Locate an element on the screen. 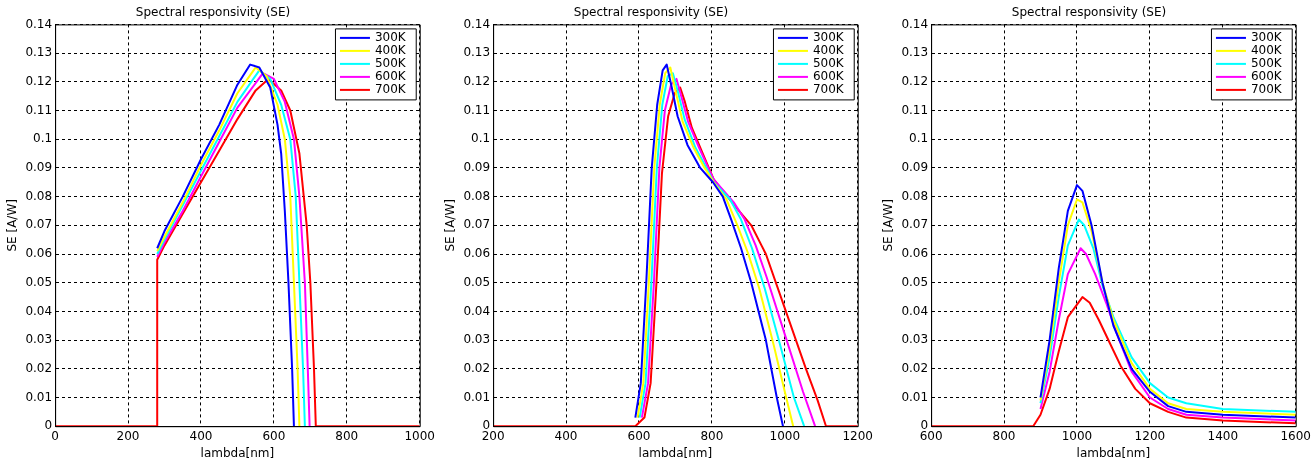  x-tick-label: 1400 is located at coordinates (1223, 435).